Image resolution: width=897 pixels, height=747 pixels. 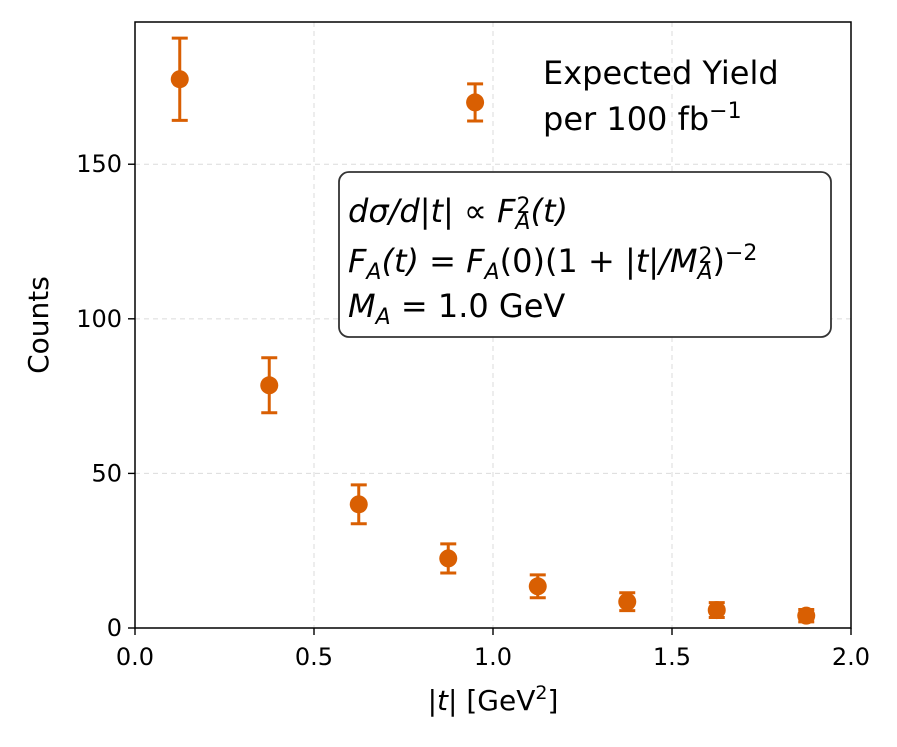 I want to click on annotation-expected-yield: Expected Yield, so click(x=661, y=73).